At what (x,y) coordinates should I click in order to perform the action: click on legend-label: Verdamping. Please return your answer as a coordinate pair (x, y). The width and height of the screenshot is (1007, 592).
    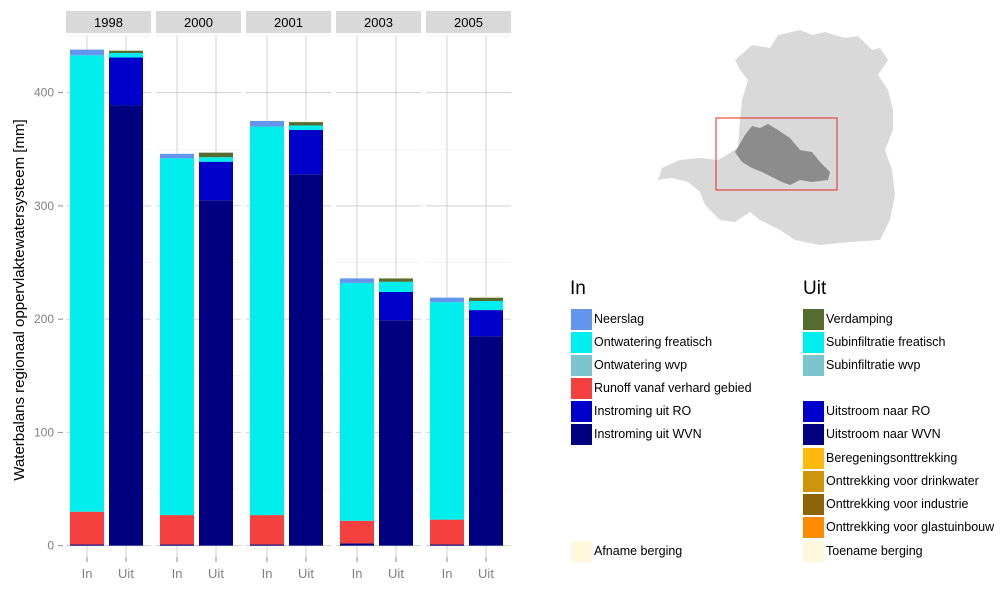
    Looking at the image, I should click on (859, 319).